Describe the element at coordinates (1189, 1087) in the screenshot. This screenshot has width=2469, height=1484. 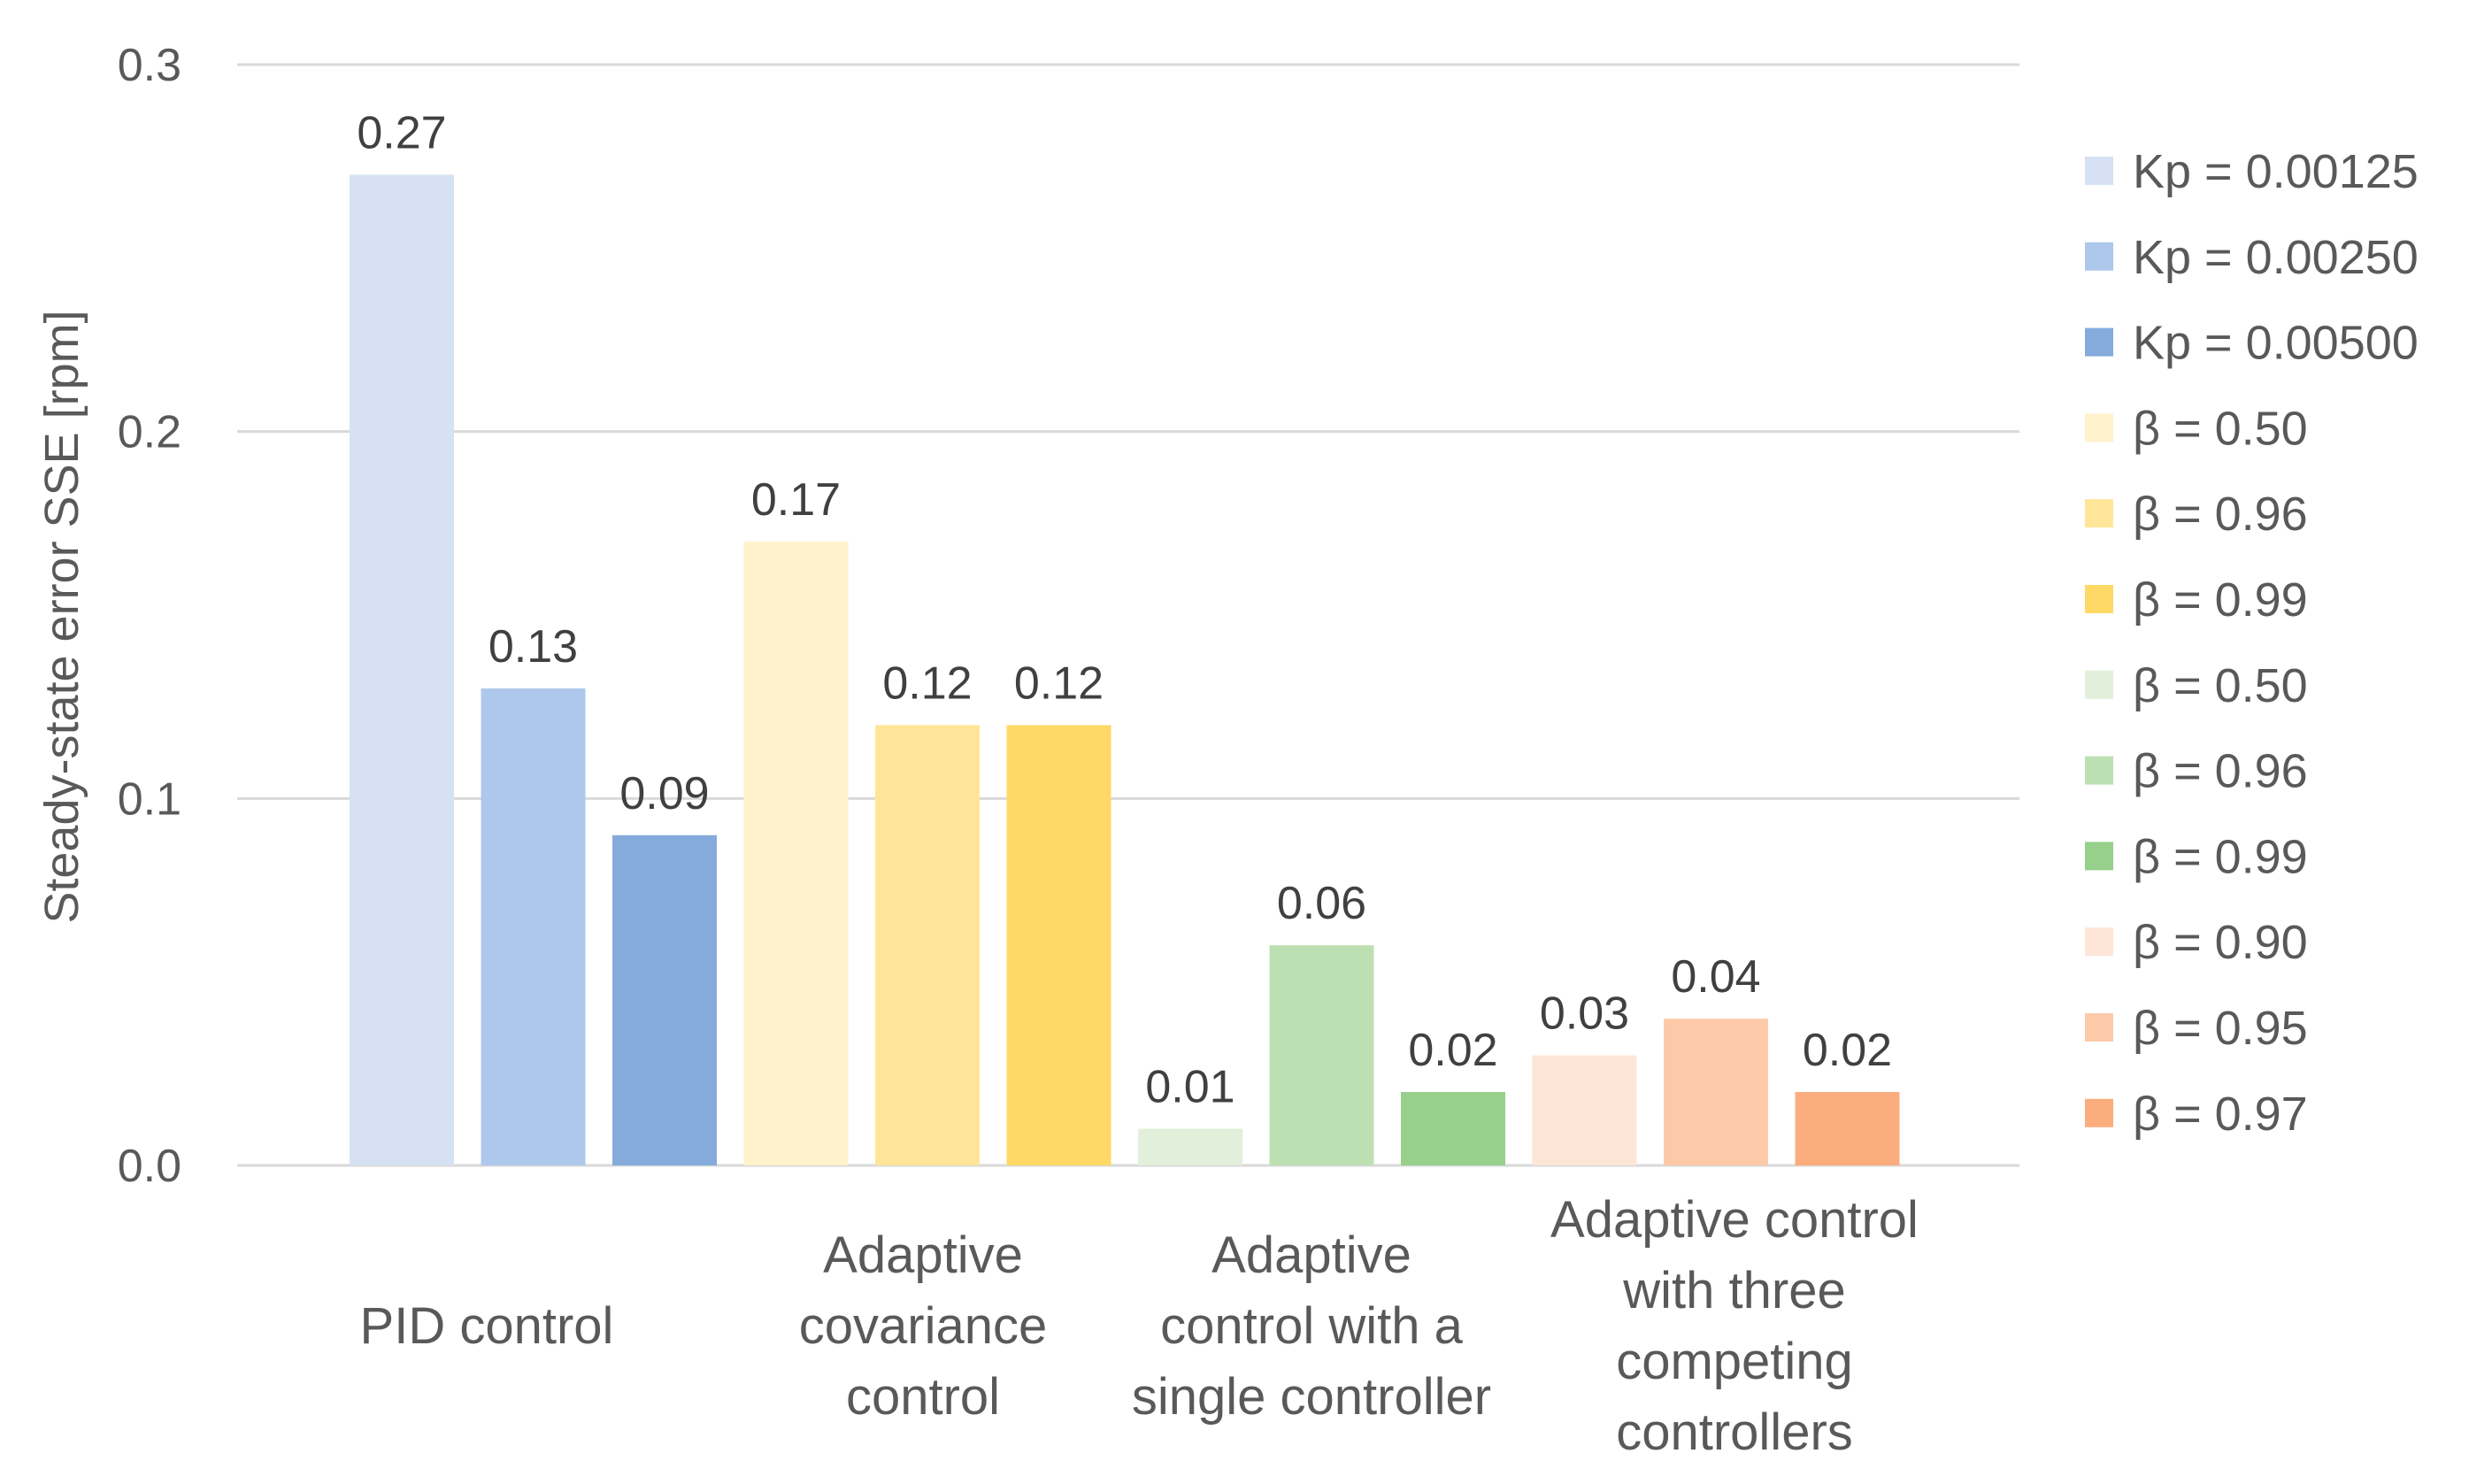
I see `data-label: 0.01` at that location.